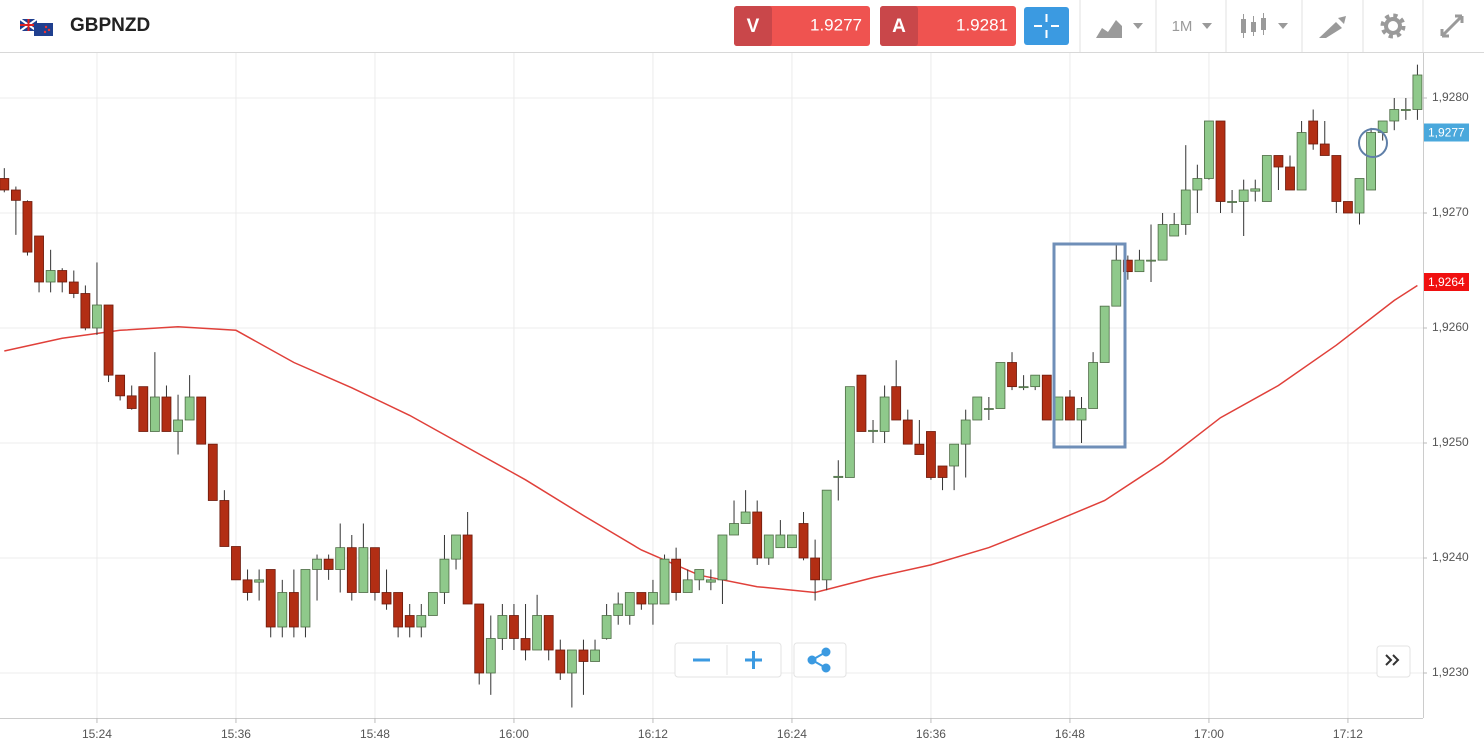  I want to click on zoom-buttons, so click(728, 660).